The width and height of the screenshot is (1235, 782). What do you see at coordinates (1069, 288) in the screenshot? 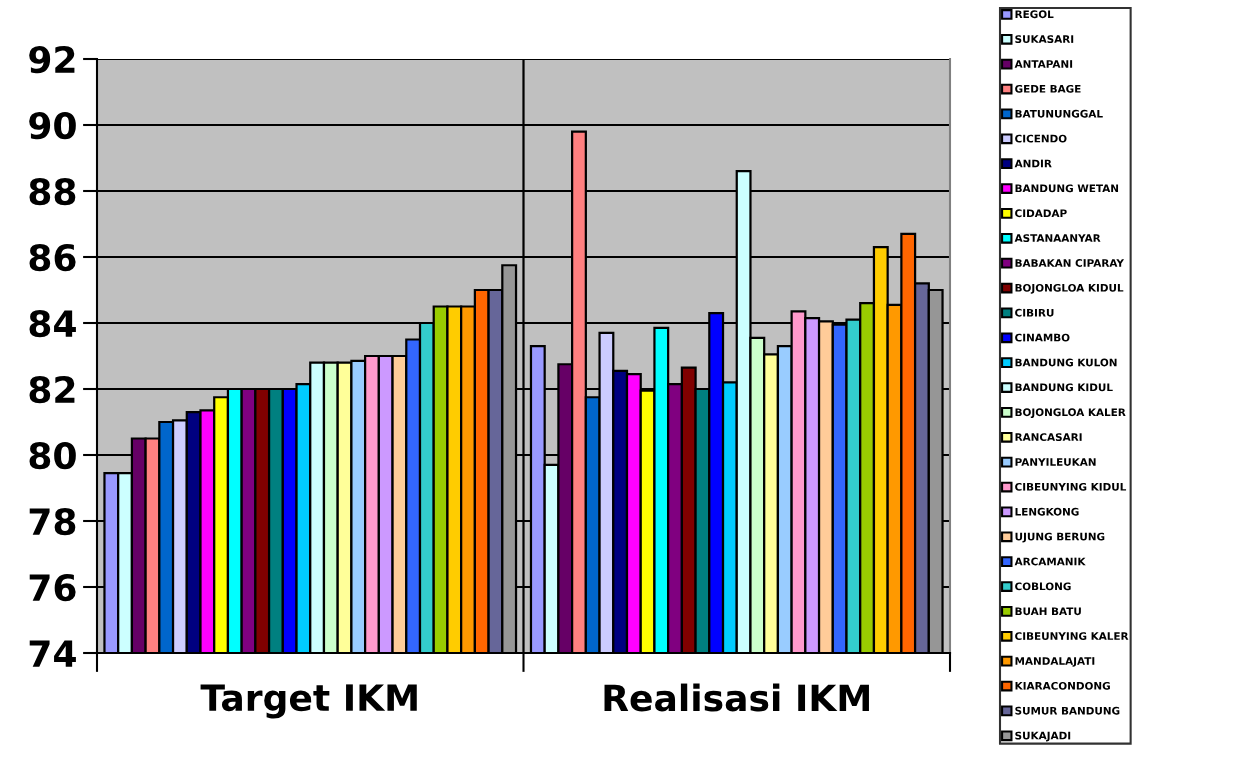
I see `legend-label: BOJONGLOA KIDUL` at bounding box center [1069, 288].